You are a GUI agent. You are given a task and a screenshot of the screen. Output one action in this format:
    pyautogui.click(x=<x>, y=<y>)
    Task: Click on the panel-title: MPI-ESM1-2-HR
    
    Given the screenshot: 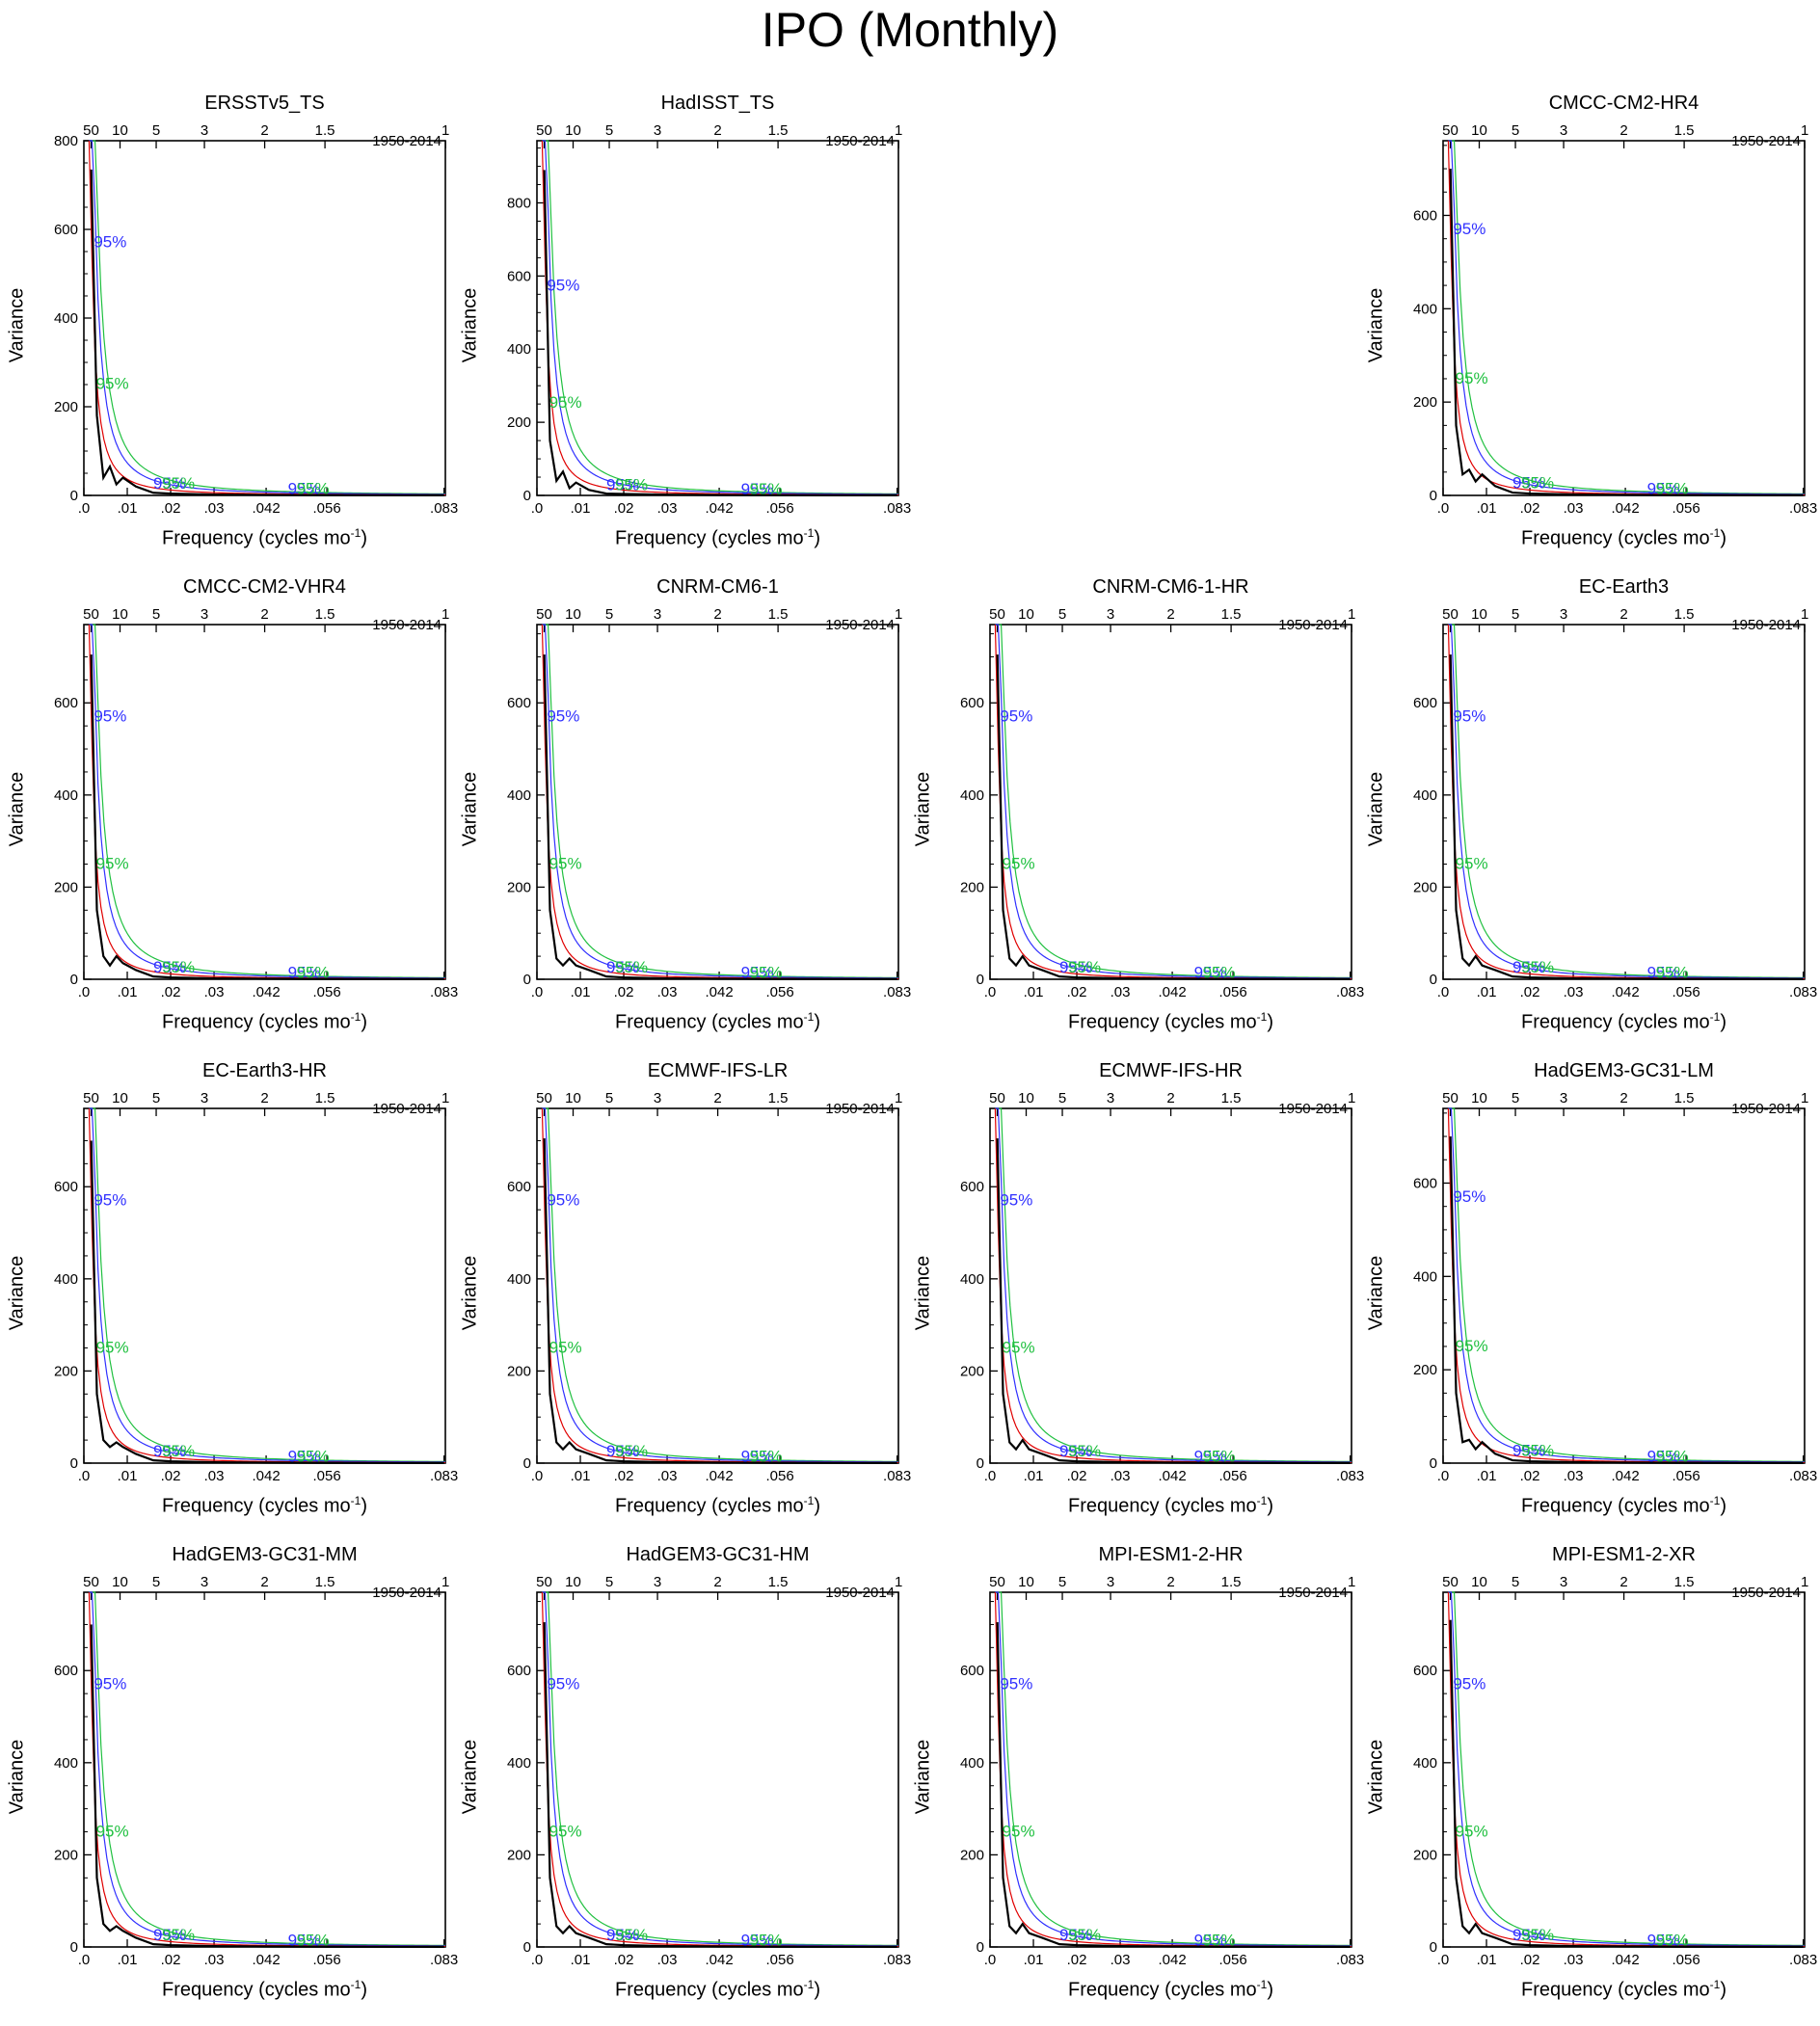 What is the action you would take?
    pyautogui.click(x=1171, y=1554)
    